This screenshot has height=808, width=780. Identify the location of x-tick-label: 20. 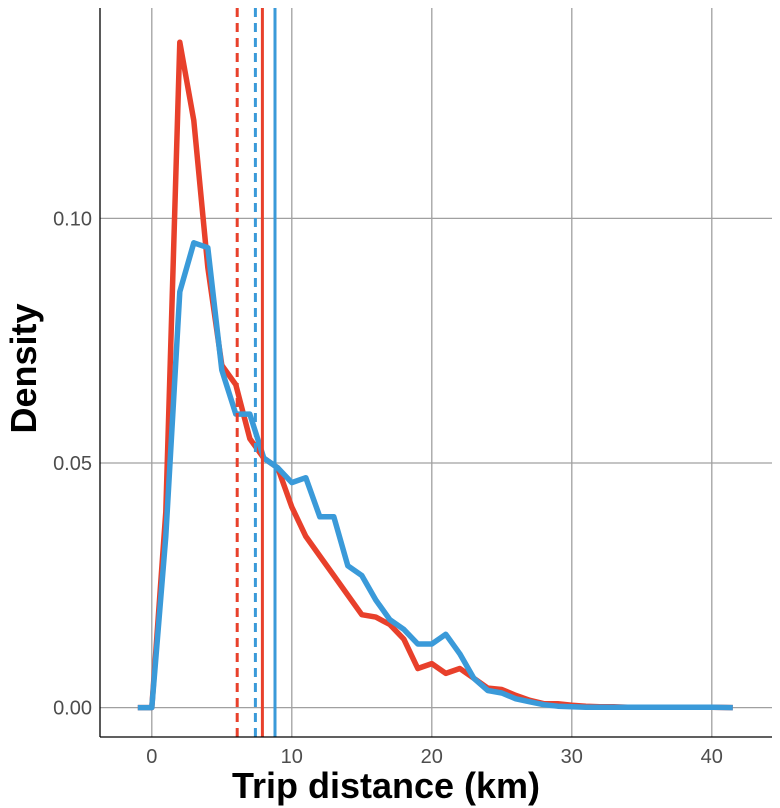
(432, 757).